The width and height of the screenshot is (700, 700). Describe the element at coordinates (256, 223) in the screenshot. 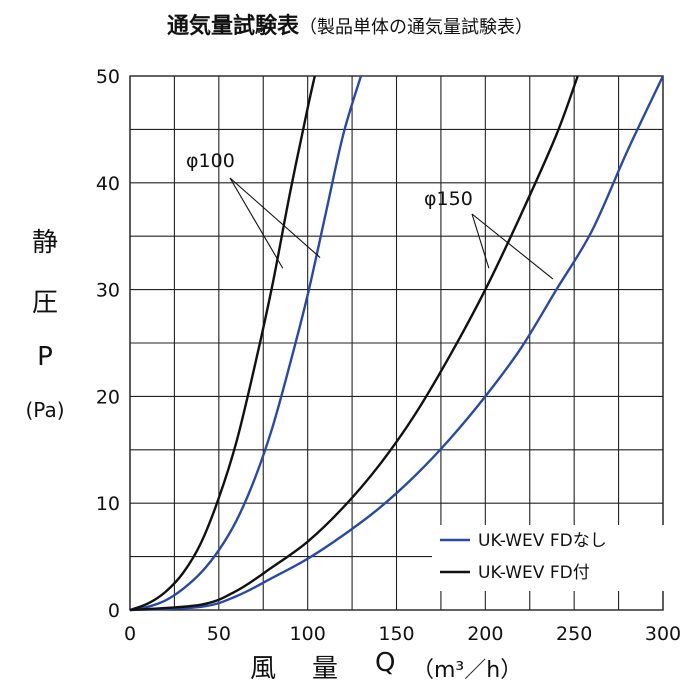

I see `pointer-phi100-fd-tsuki` at that location.